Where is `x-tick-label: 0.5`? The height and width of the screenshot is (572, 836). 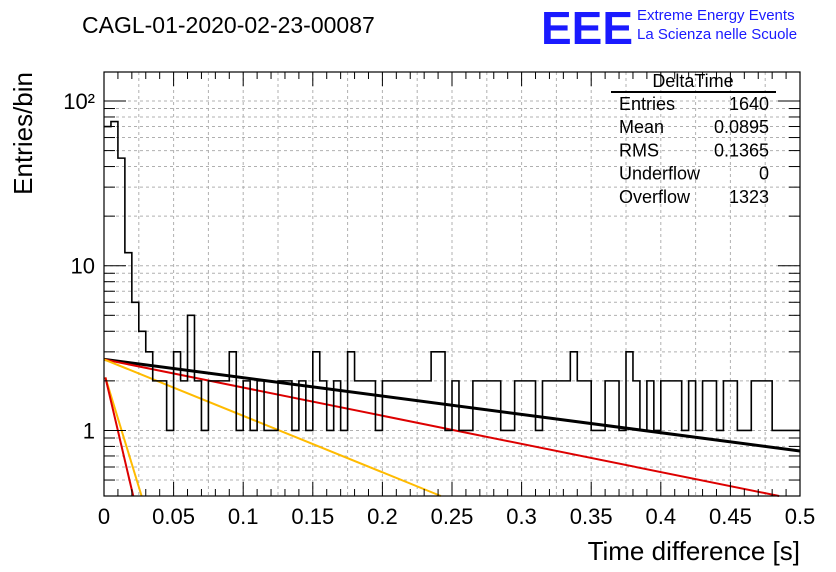
x-tick-label: 0.5 is located at coordinates (800, 516).